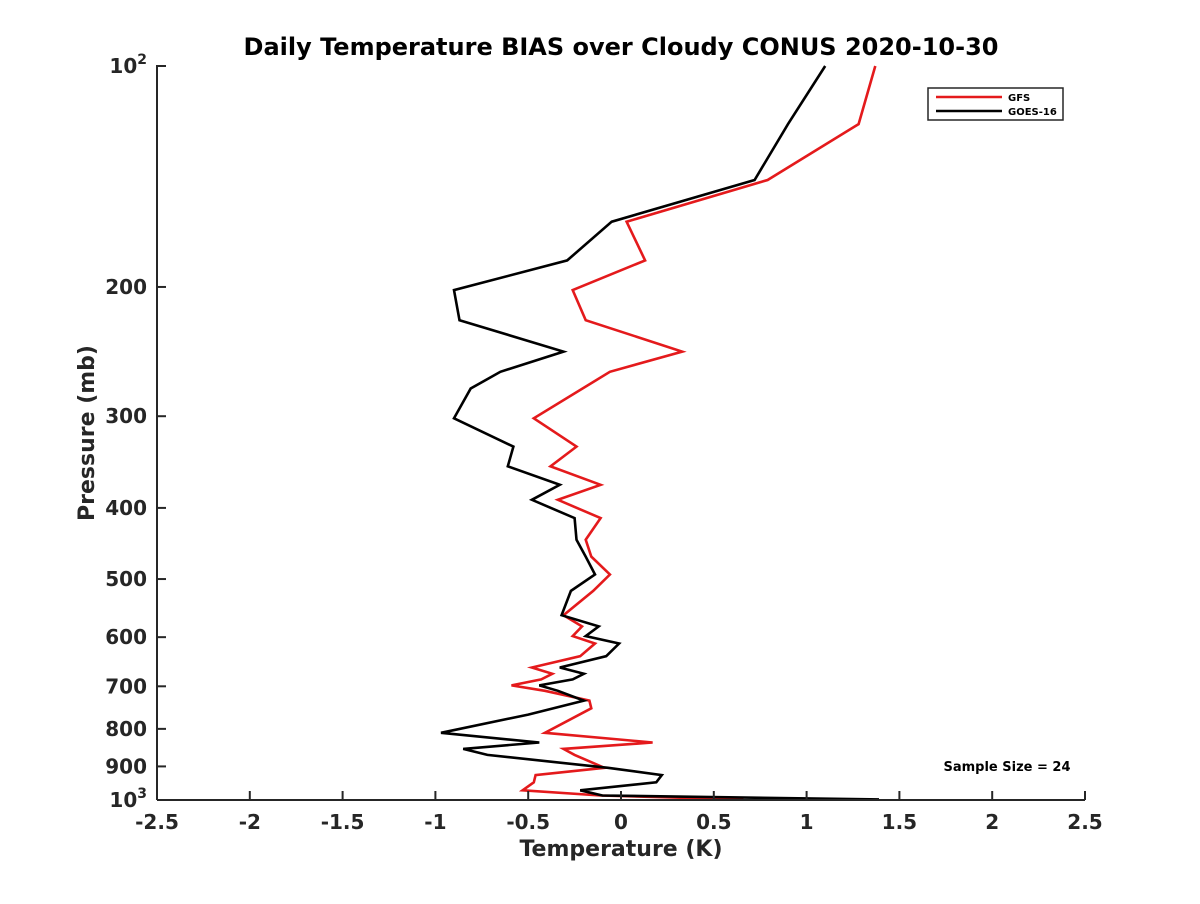 This screenshot has width=1200, height=904. Describe the element at coordinates (126, 637) in the screenshot. I see `y-tick-label: 600` at that location.